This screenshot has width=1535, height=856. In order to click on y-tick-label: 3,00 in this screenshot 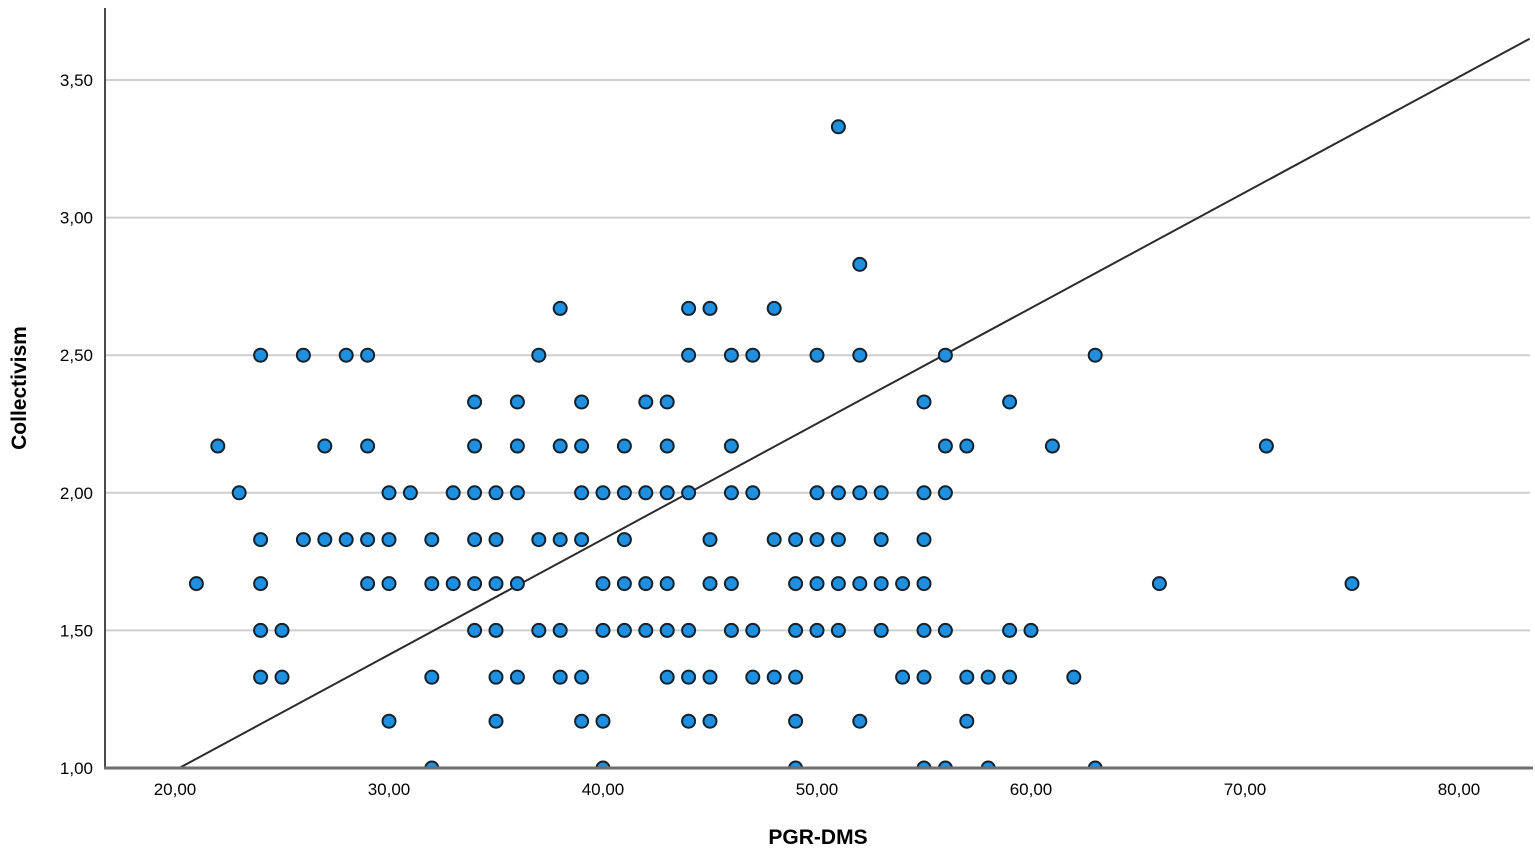, I will do `click(76, 218)`.